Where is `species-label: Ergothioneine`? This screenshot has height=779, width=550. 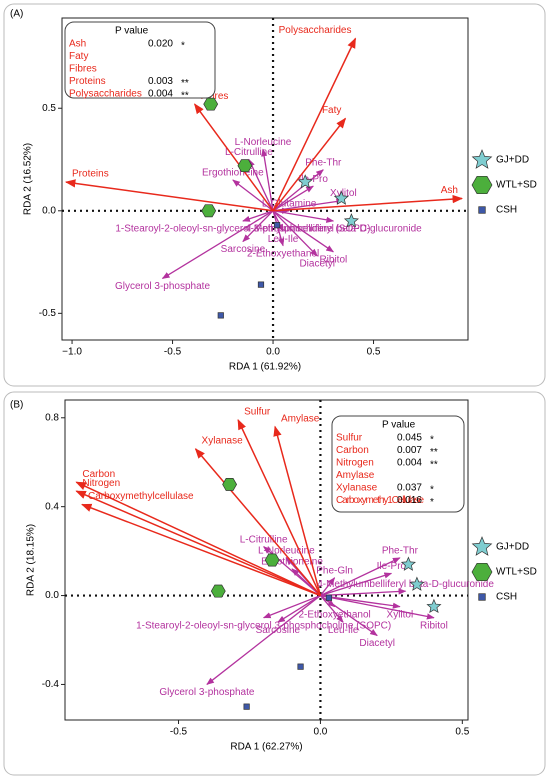
species-label: Ergothioneine is located at coordinates (233, 173).